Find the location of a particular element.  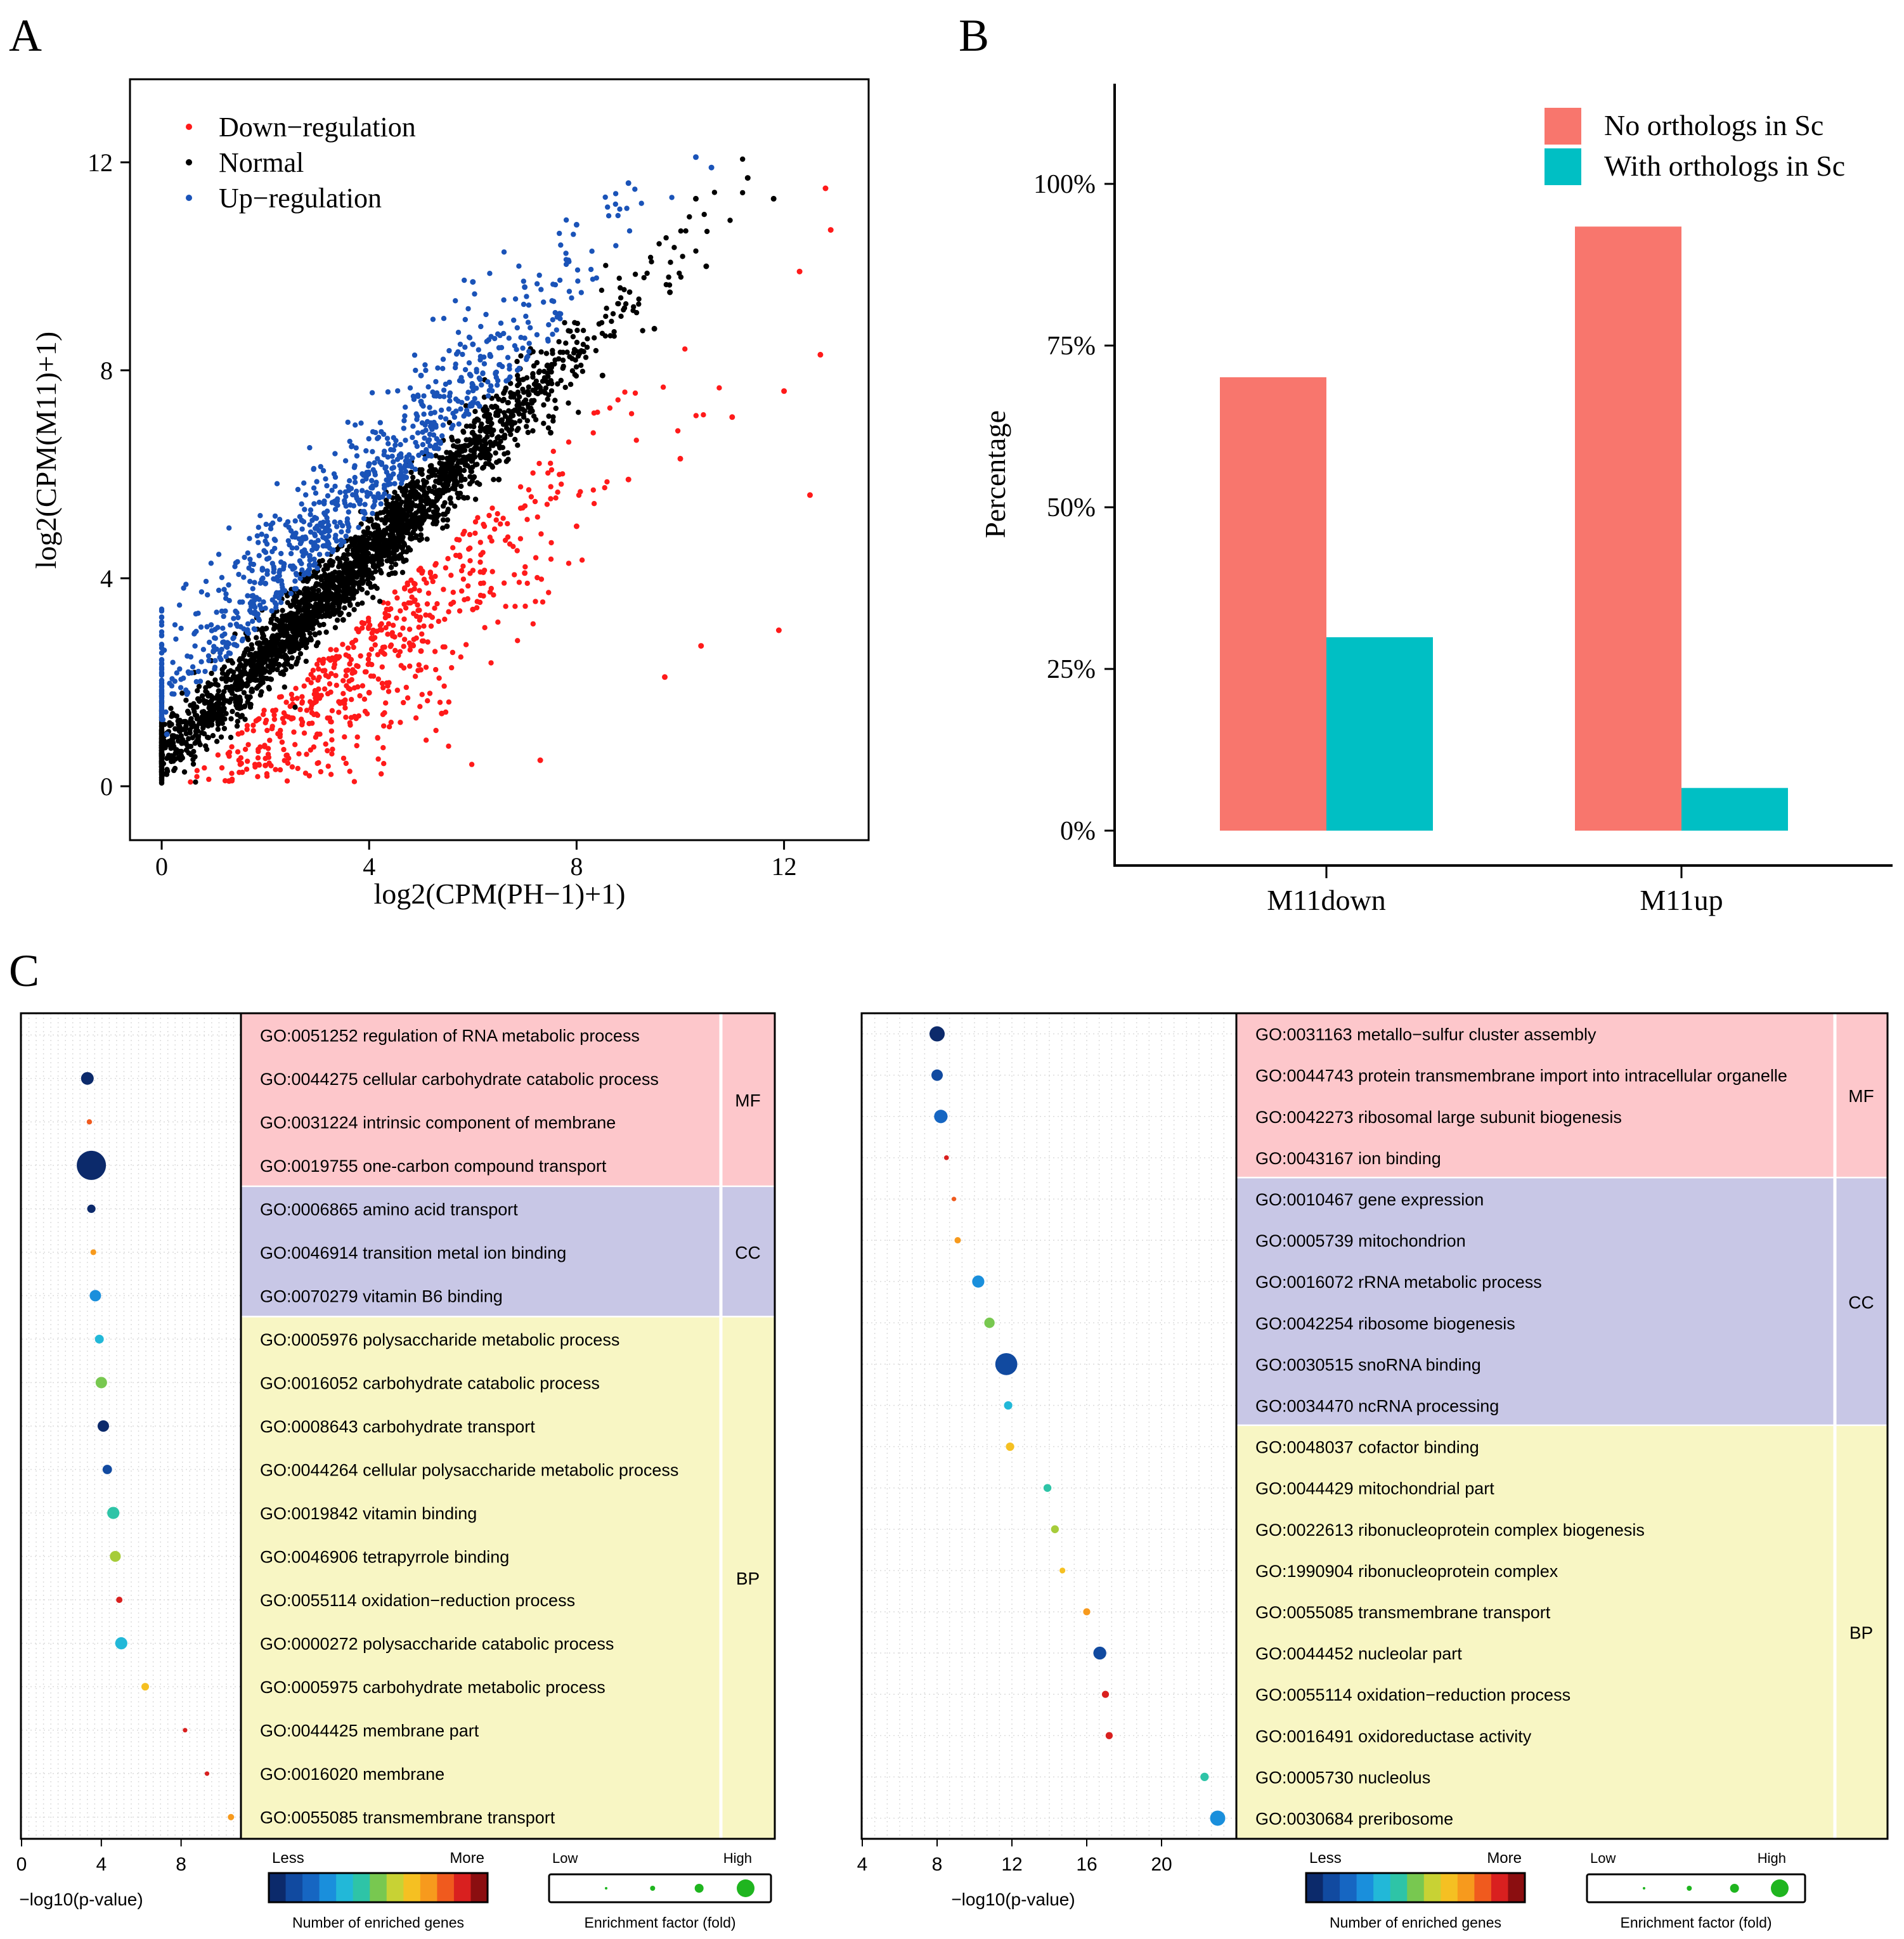

go-term-label: GO:0055085 transmembrane transport is located at coordinates (1403, 1612).